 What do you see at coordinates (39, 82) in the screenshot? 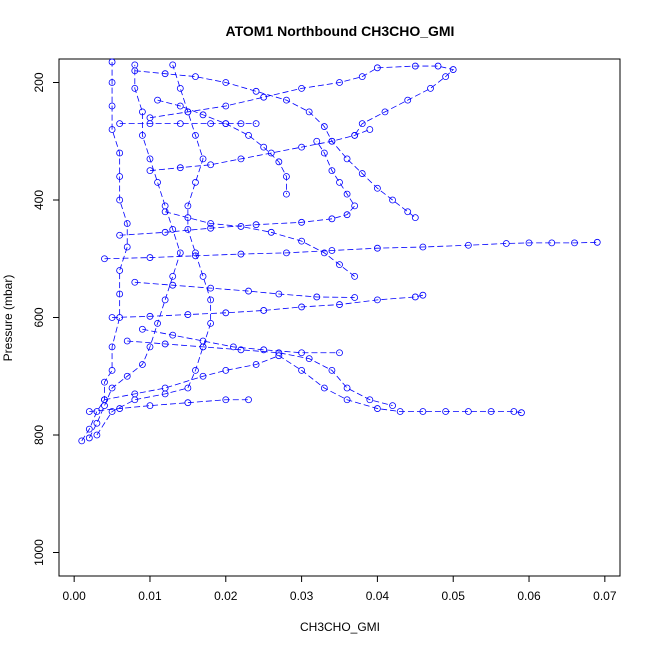
I see `y-tick-label: 200` at bounding box center [39, 82].